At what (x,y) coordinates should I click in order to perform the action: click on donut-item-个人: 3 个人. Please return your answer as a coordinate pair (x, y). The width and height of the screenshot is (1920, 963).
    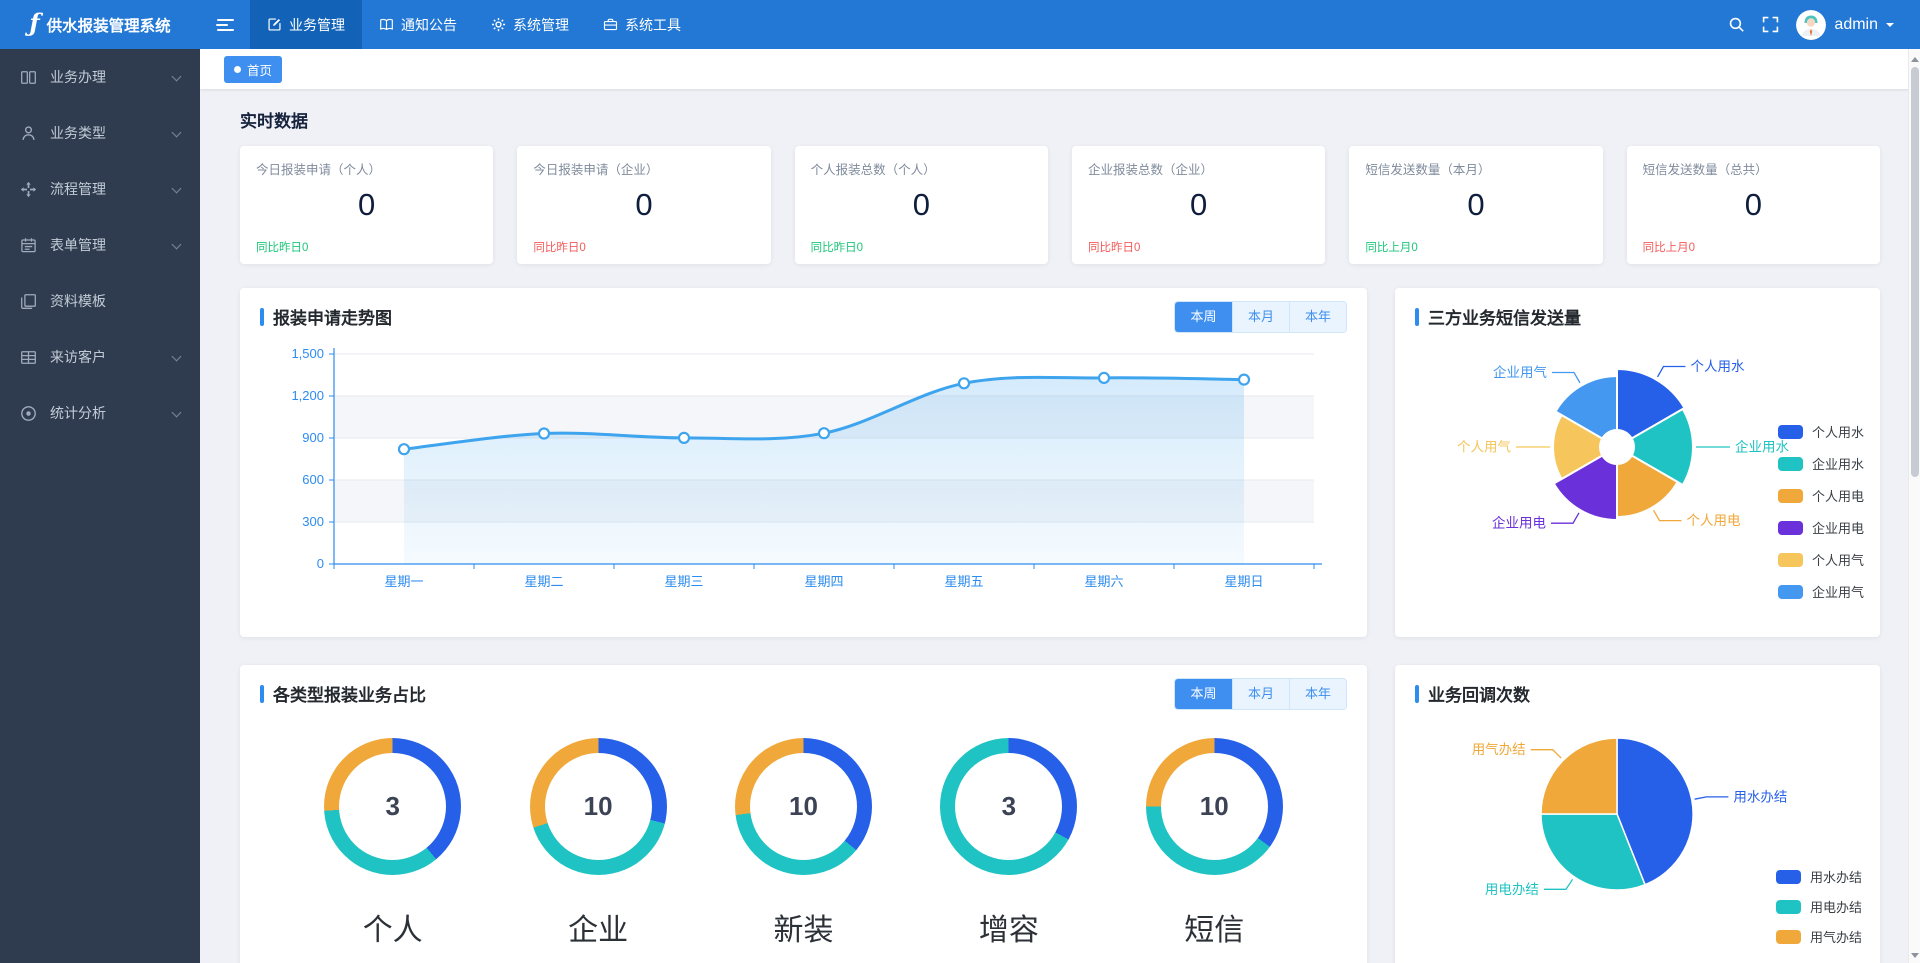
    Looking at the image, I should click on (393, 843).